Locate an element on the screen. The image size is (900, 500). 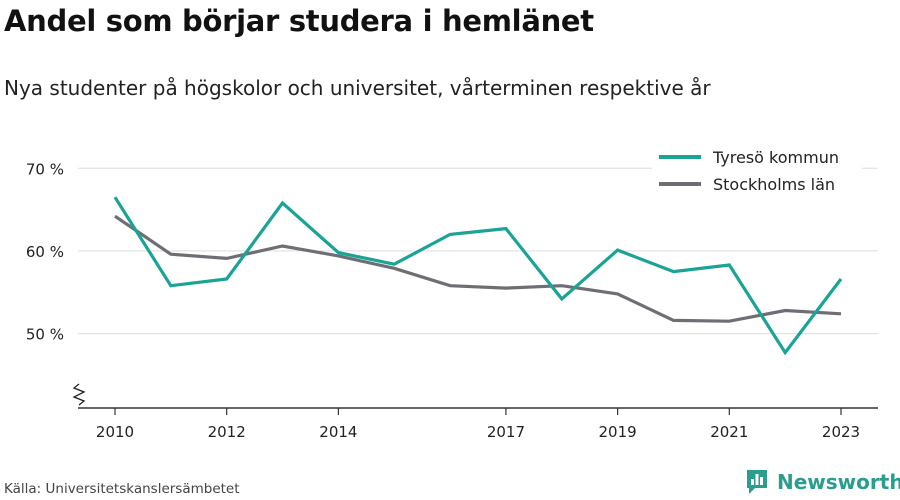
x-tick-label: 2012 is located at coordinates (227, 432).